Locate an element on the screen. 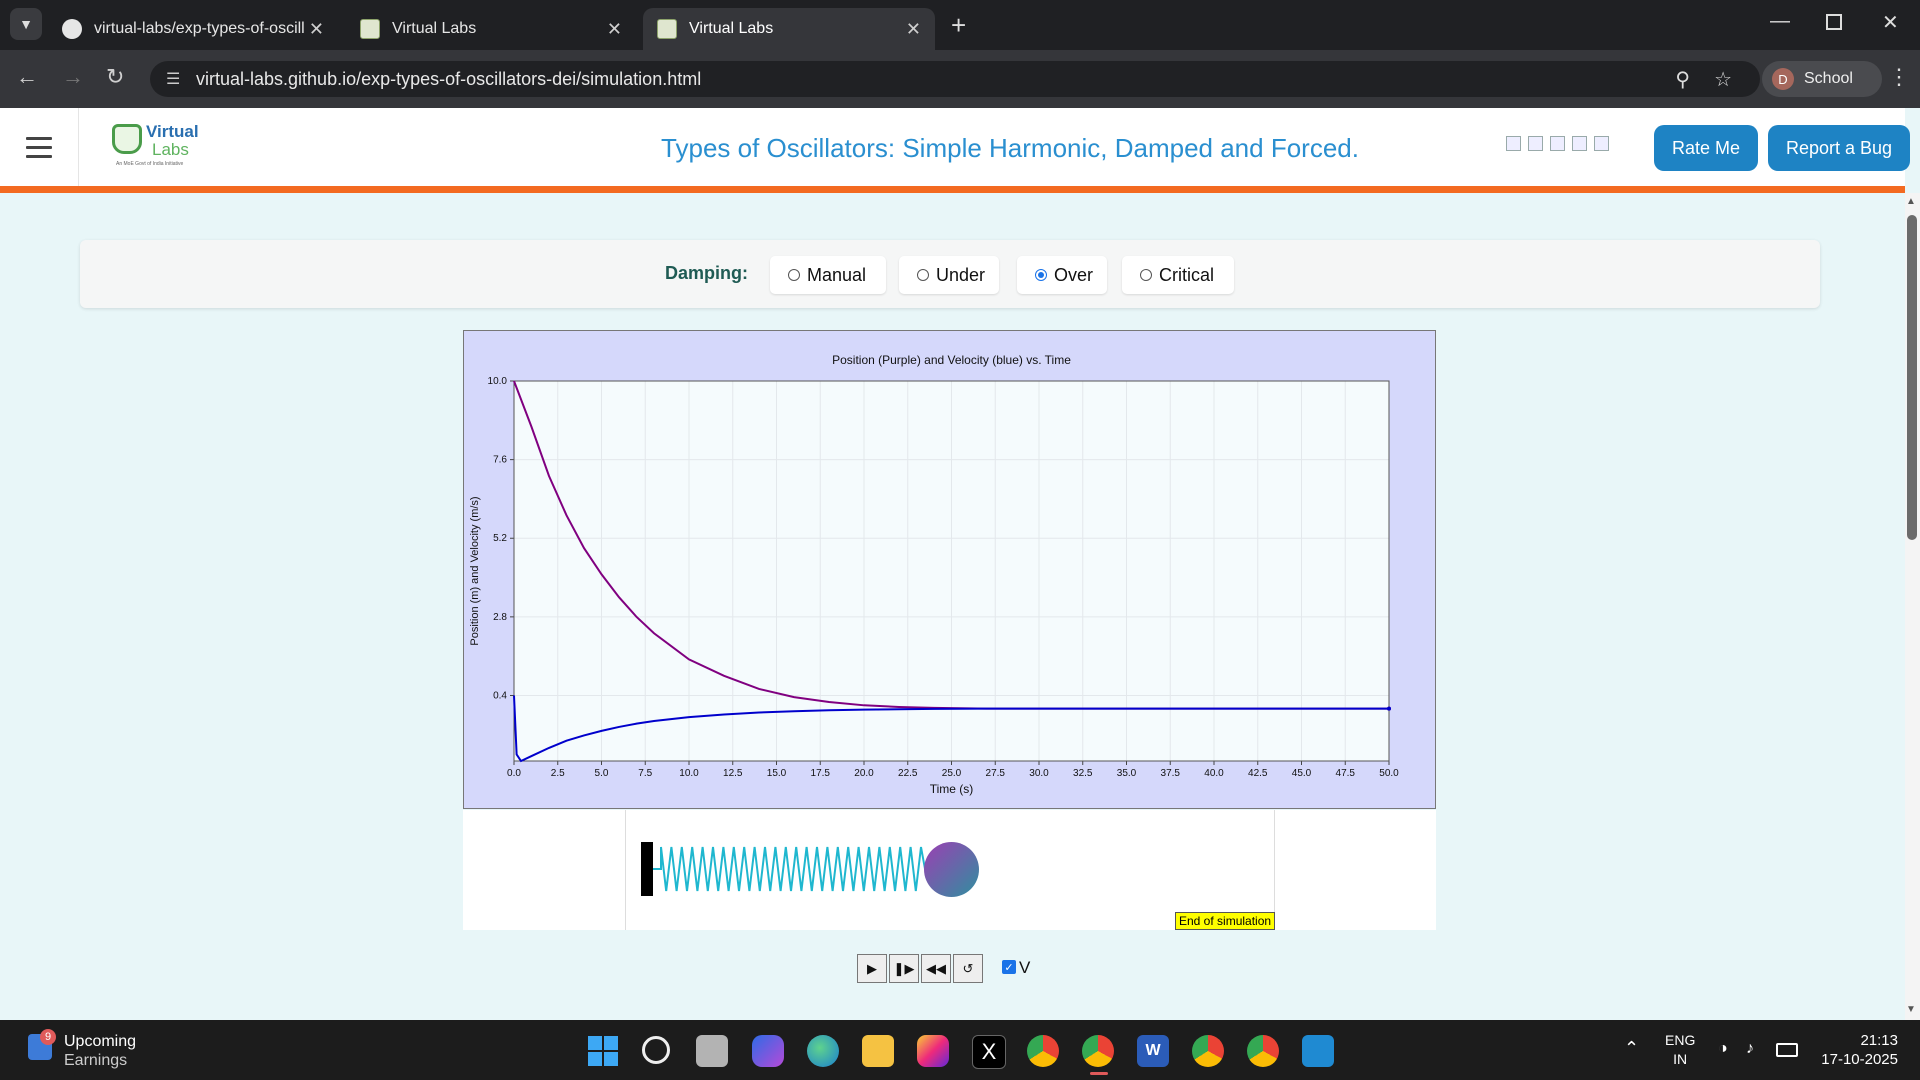  mass-ball is located at coordinates (951, 869).